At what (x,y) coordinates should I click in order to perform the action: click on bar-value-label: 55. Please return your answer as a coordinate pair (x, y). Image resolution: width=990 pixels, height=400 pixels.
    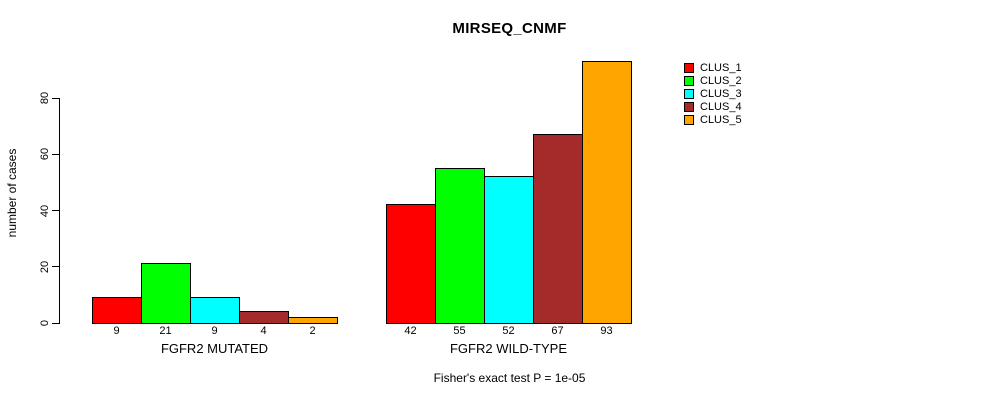
    Looking at the image, I should click on (459, 331).